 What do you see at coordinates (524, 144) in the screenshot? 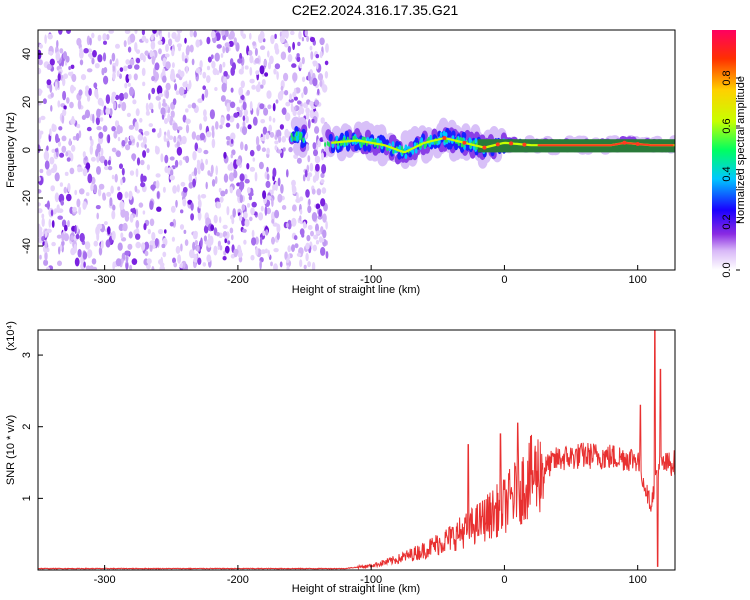
I see `track-peak-dot` at bounding box center [524, 144].